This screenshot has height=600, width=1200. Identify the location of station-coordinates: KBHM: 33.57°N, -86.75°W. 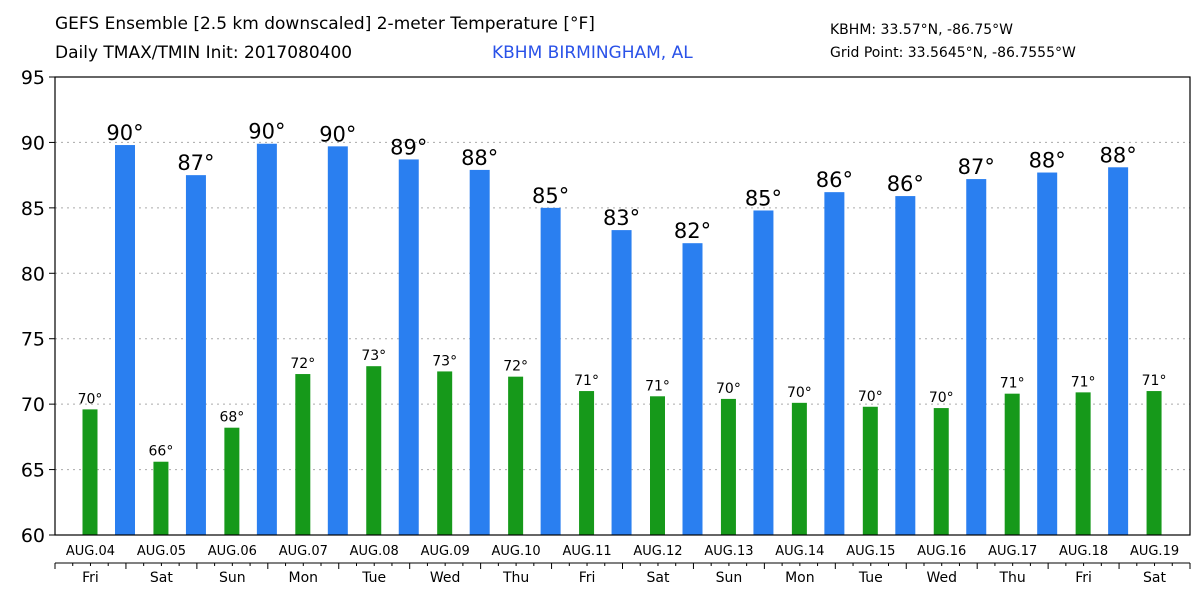
(921, 30).